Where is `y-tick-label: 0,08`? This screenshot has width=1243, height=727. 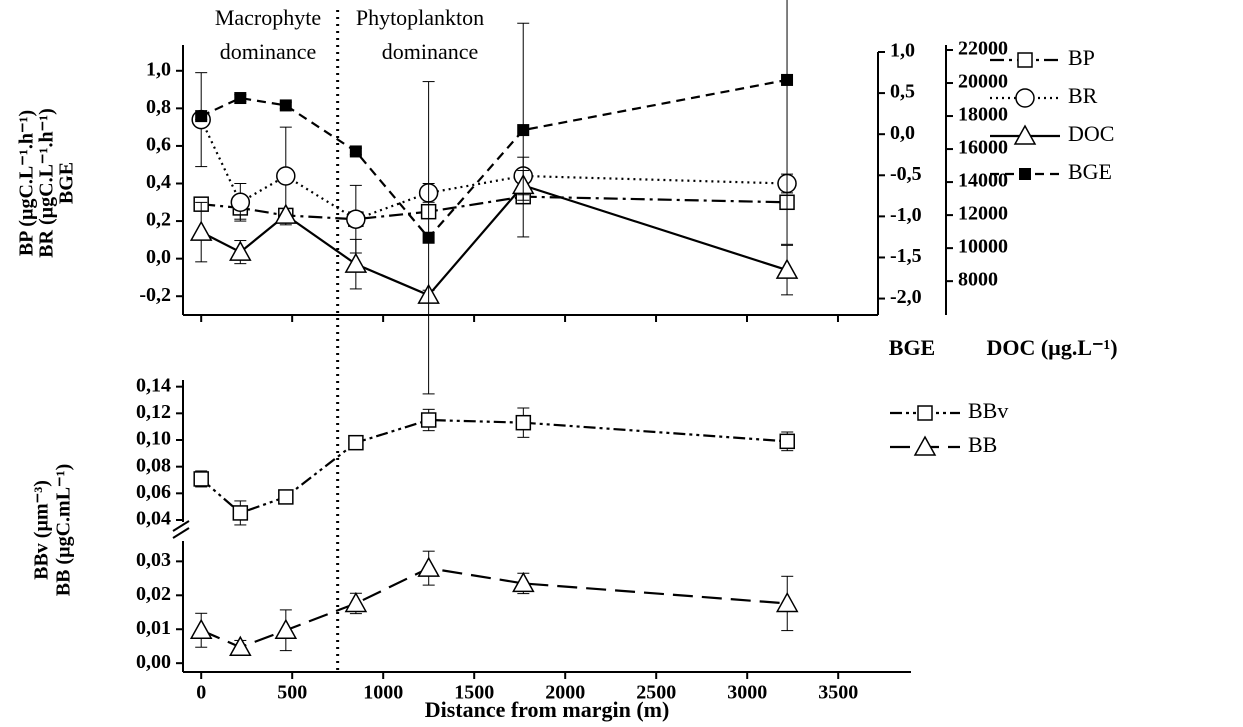 y-tick-label: 0,08 is located at coordinates (153, 465).